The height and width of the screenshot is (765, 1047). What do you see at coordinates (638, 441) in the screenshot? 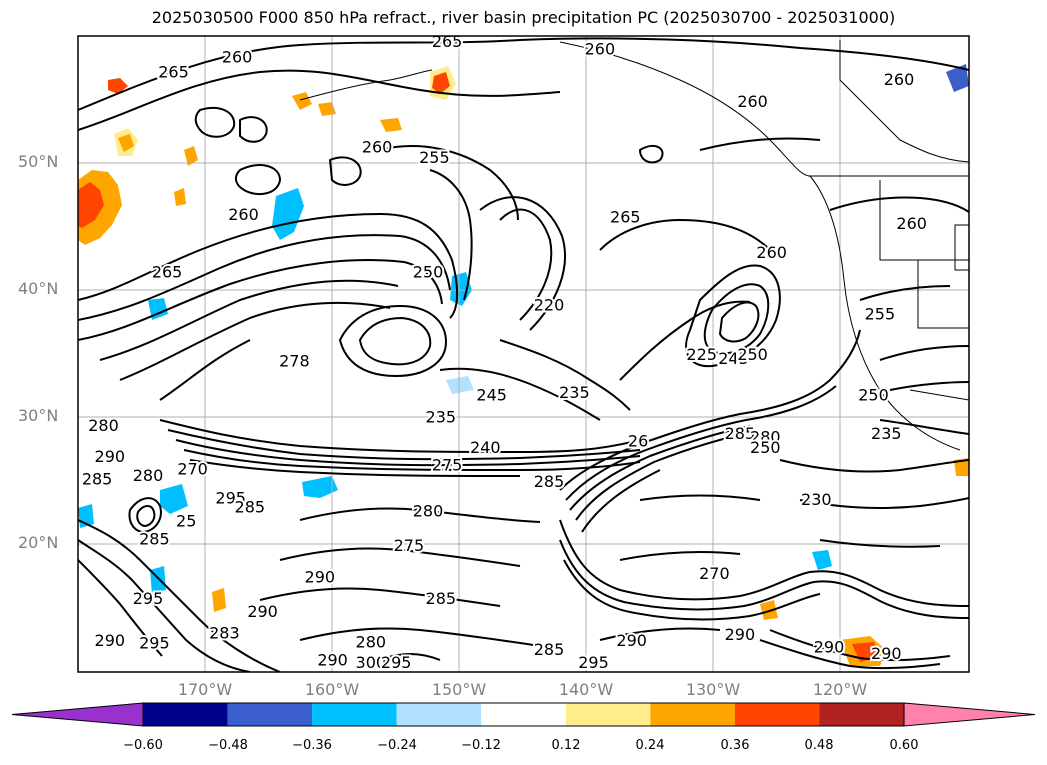
I see `contour-label: 26` at bounding box center [638, 441].